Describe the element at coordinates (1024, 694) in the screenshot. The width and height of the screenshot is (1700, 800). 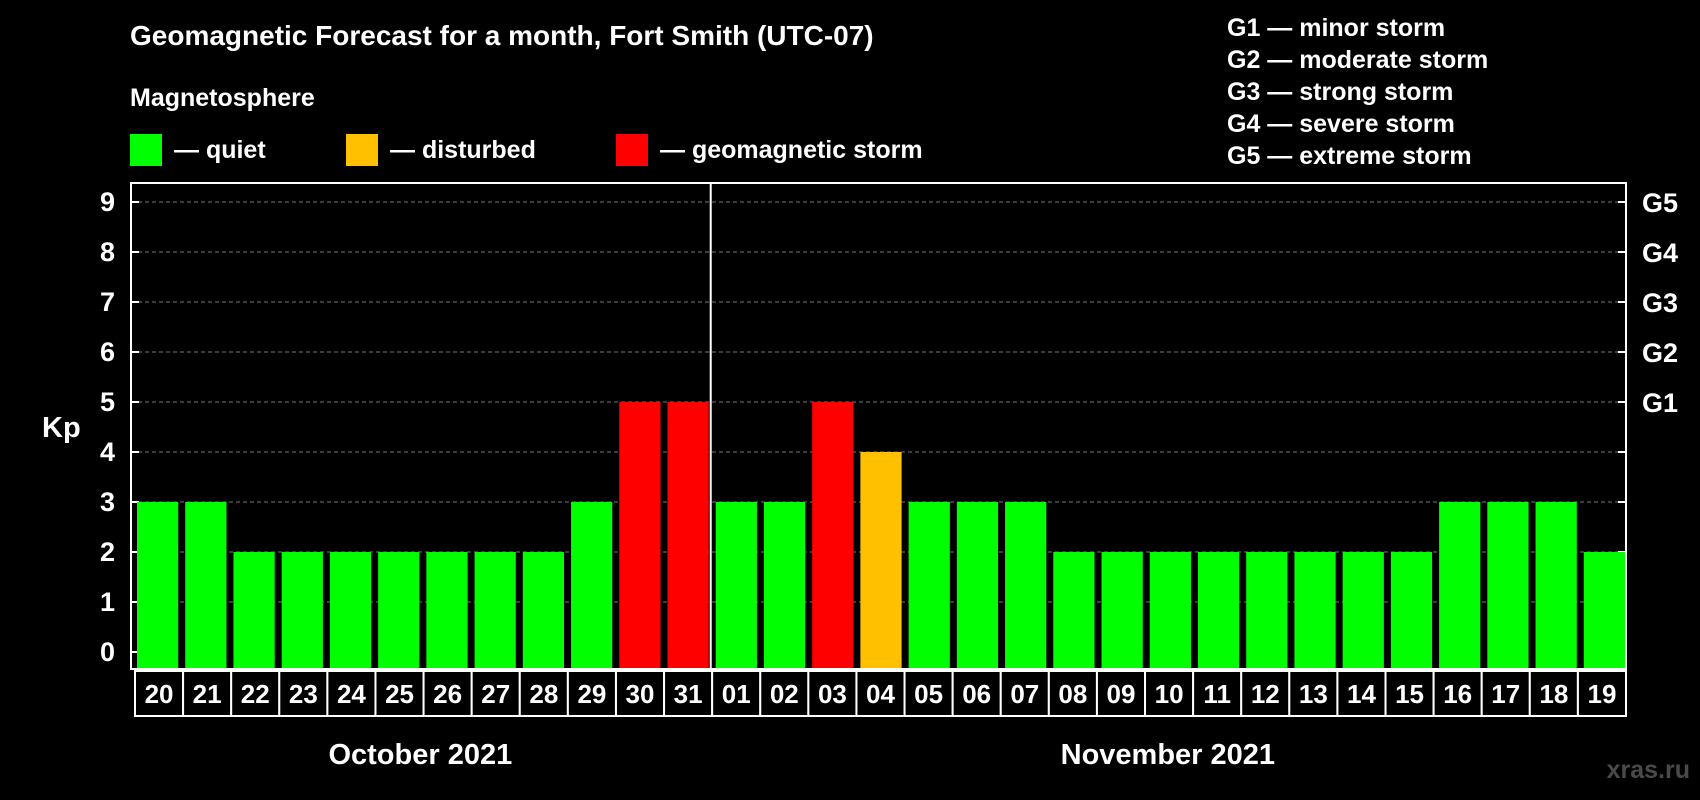
I see `day-label-07: 07` at that location.